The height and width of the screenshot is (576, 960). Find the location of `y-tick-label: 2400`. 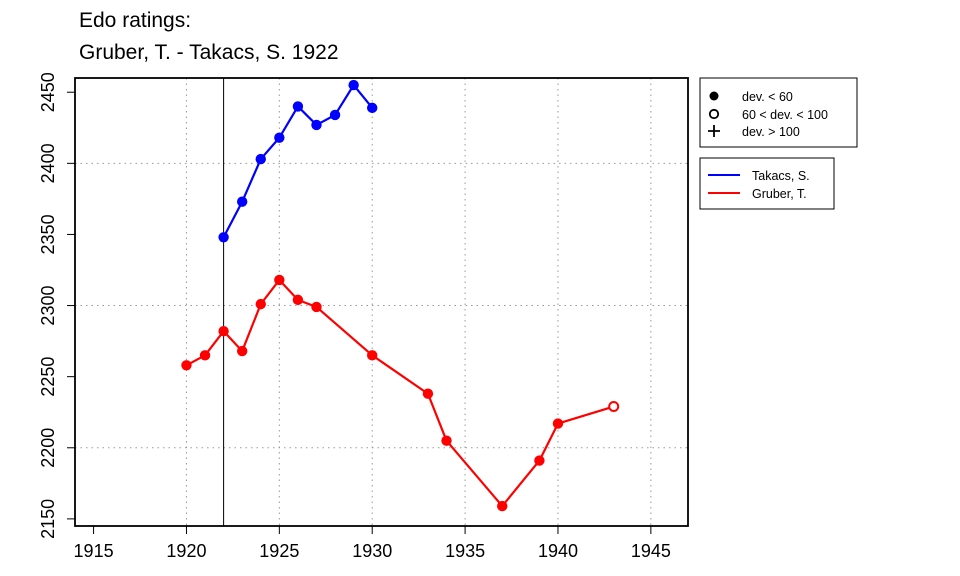

y-tick-label: 2400 is located at coordinates (48, 163).